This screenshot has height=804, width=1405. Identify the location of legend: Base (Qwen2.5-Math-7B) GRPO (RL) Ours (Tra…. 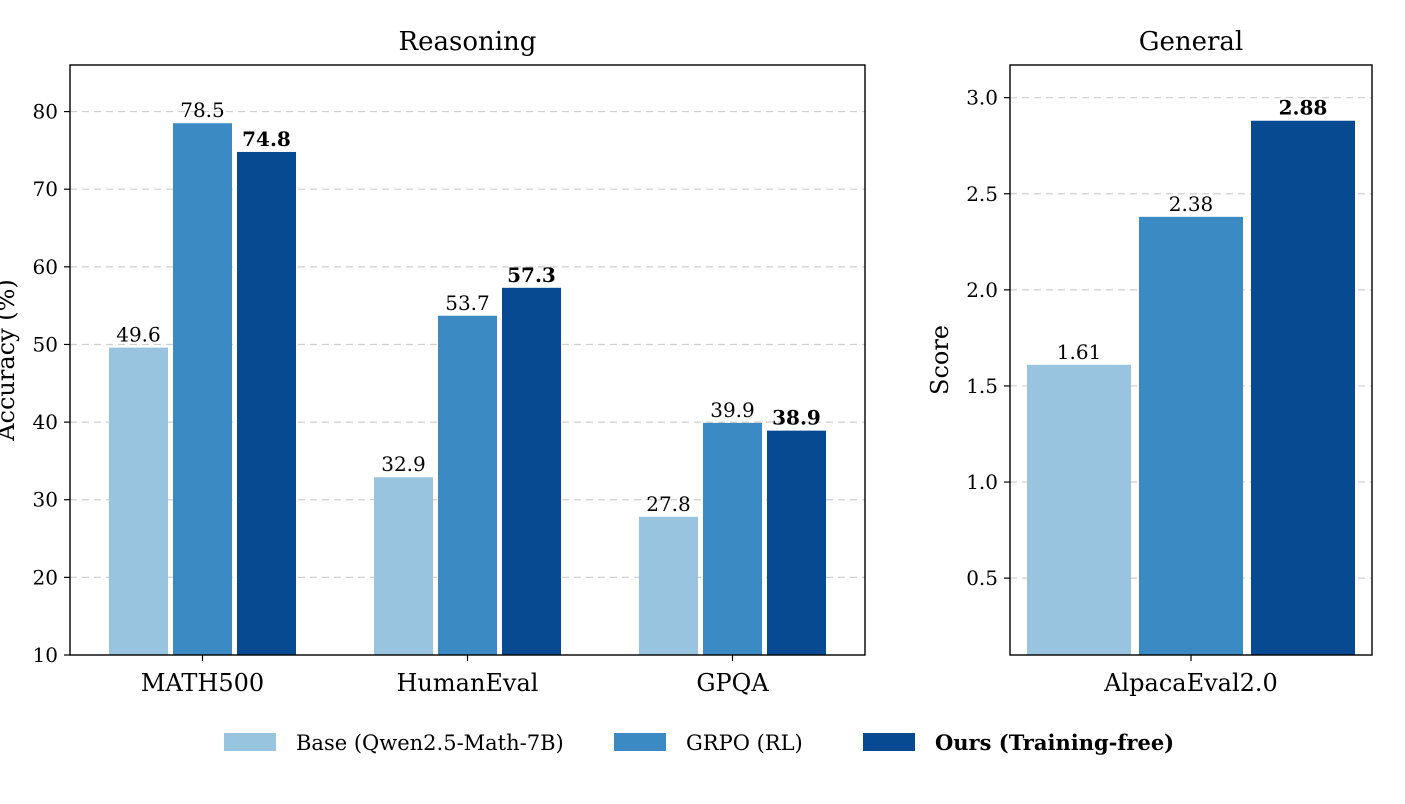
(699, 742).